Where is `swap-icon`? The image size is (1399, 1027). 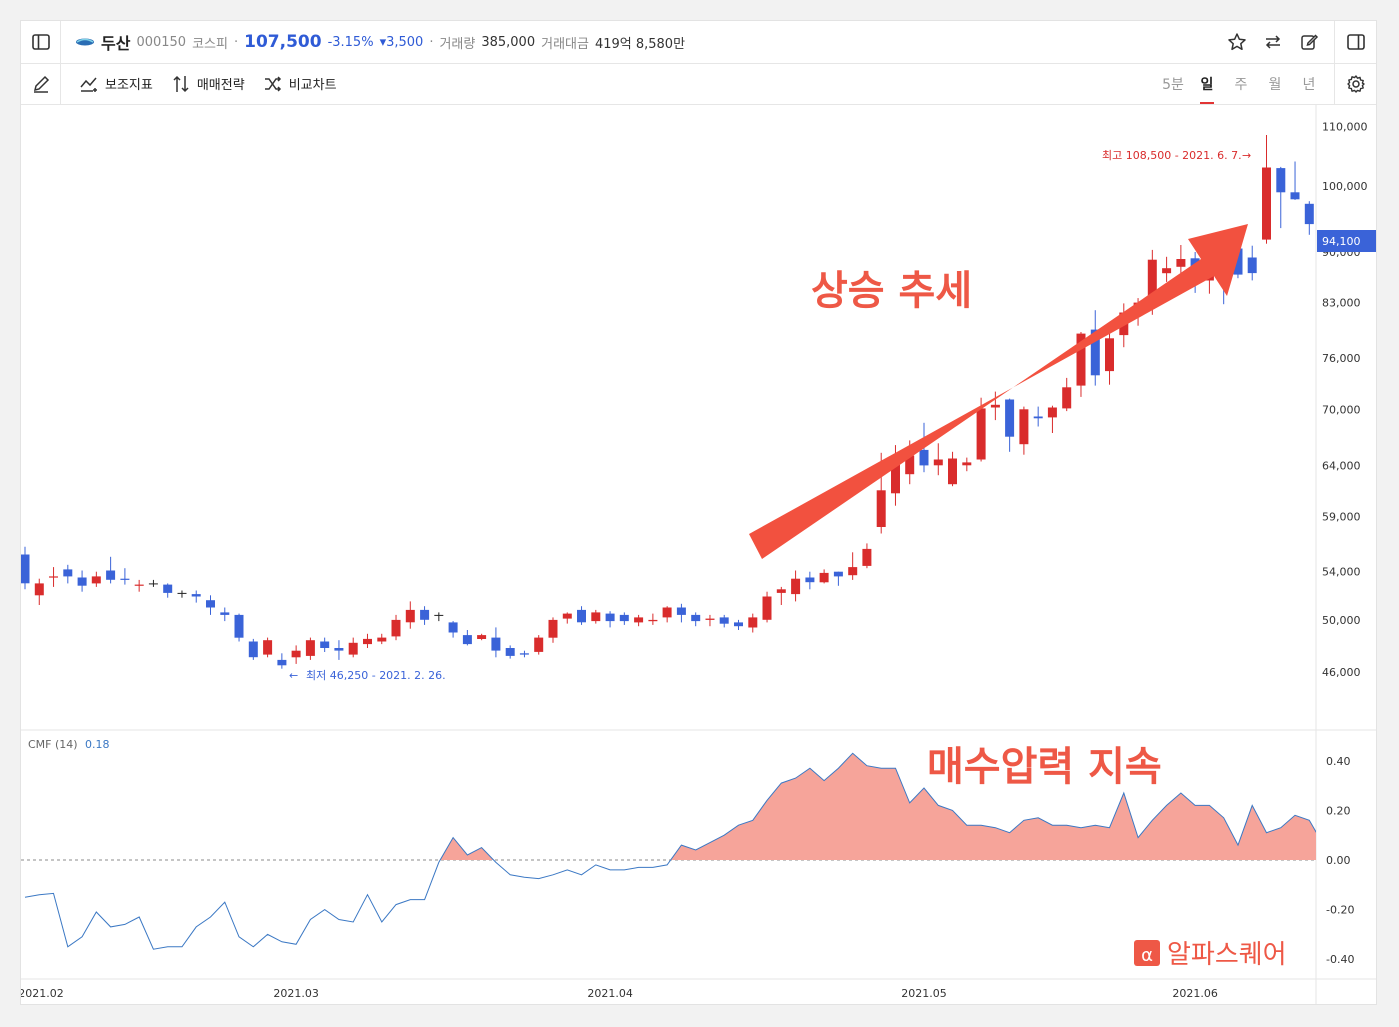
swap-icon is located at coordinates (1273, 42).